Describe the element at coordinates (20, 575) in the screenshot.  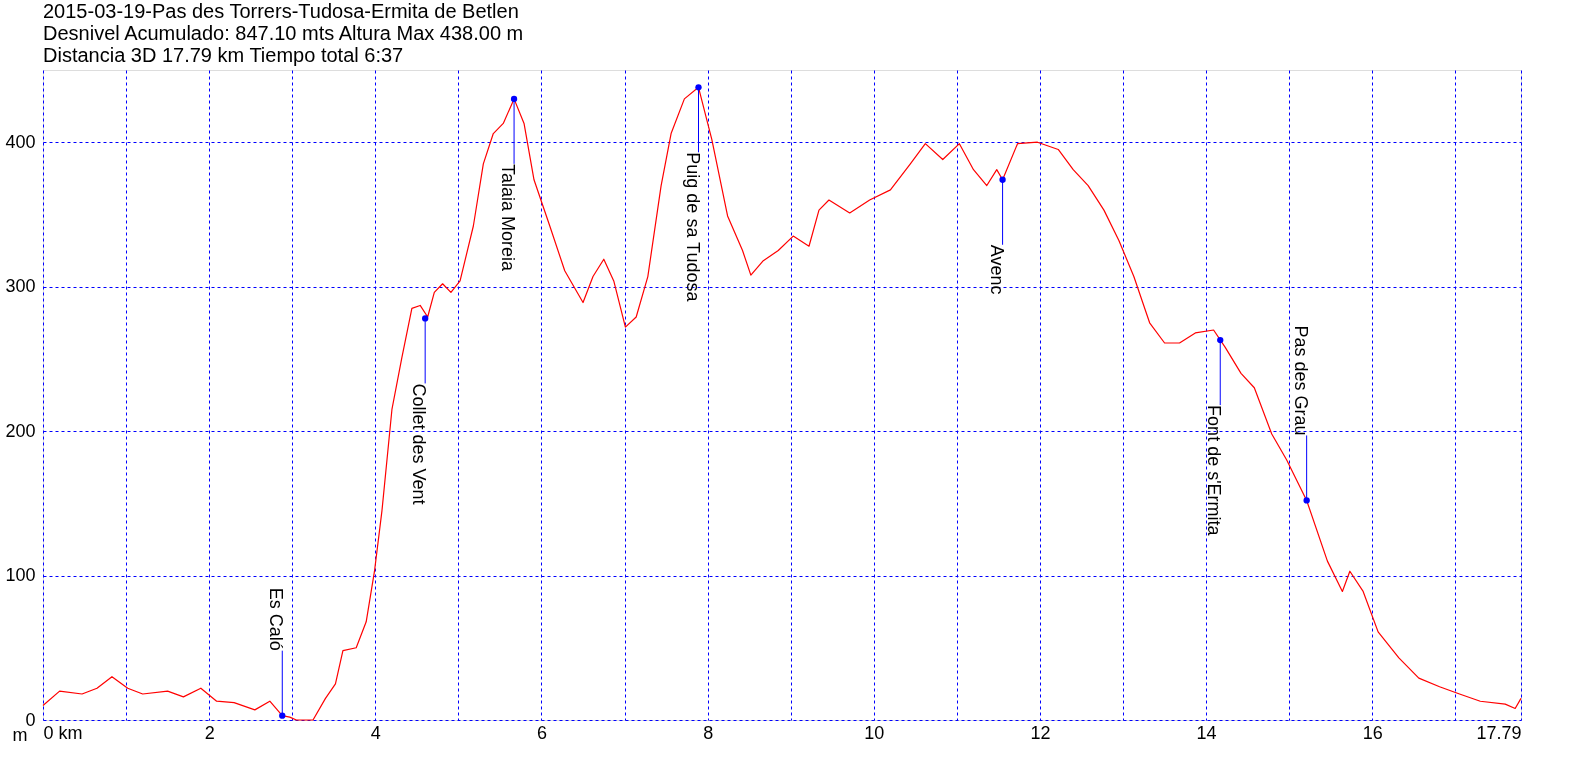
I see `y-tick-label: 100` at that location.